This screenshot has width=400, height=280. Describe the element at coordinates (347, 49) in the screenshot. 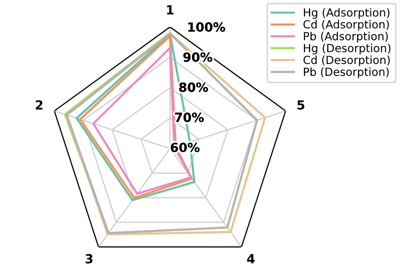

I see `legend-label: Hg (Desorption)` at that location.